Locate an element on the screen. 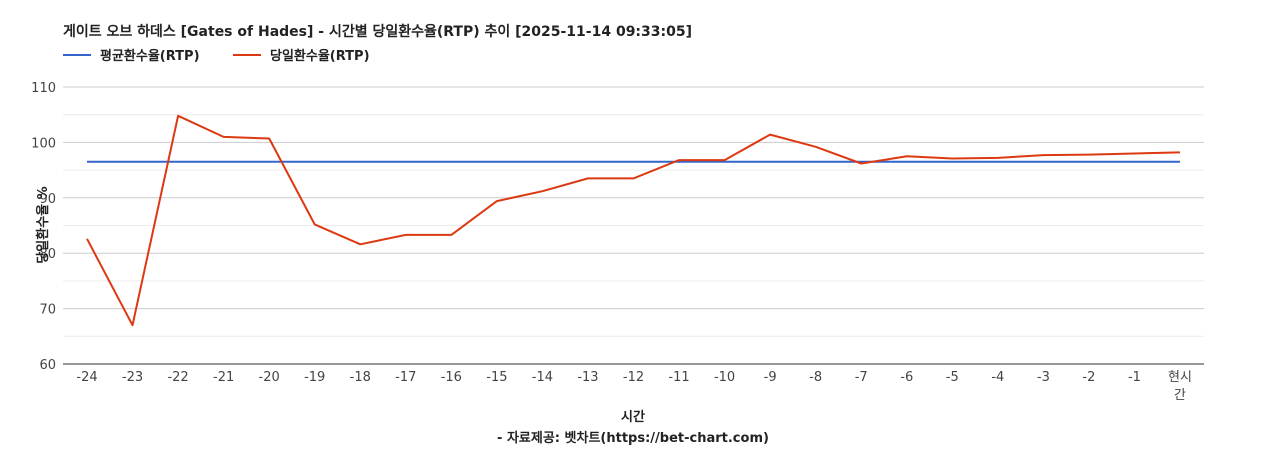 The width and height of the screenshot is (1268, 450). x-tick-label: -10 is located at coordinates (724, 377).